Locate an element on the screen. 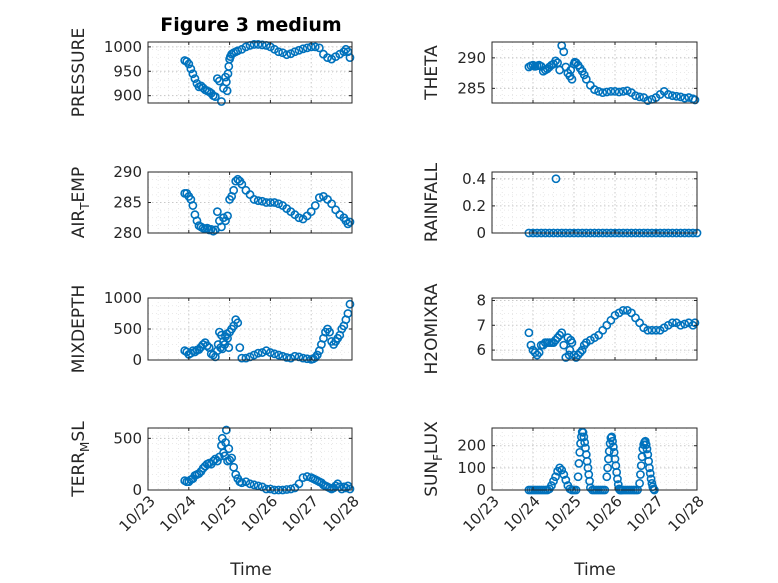 The width and height of the screenshot is (778, 583). x-tick-label: 10/26 is located at coordinates (259, 513).